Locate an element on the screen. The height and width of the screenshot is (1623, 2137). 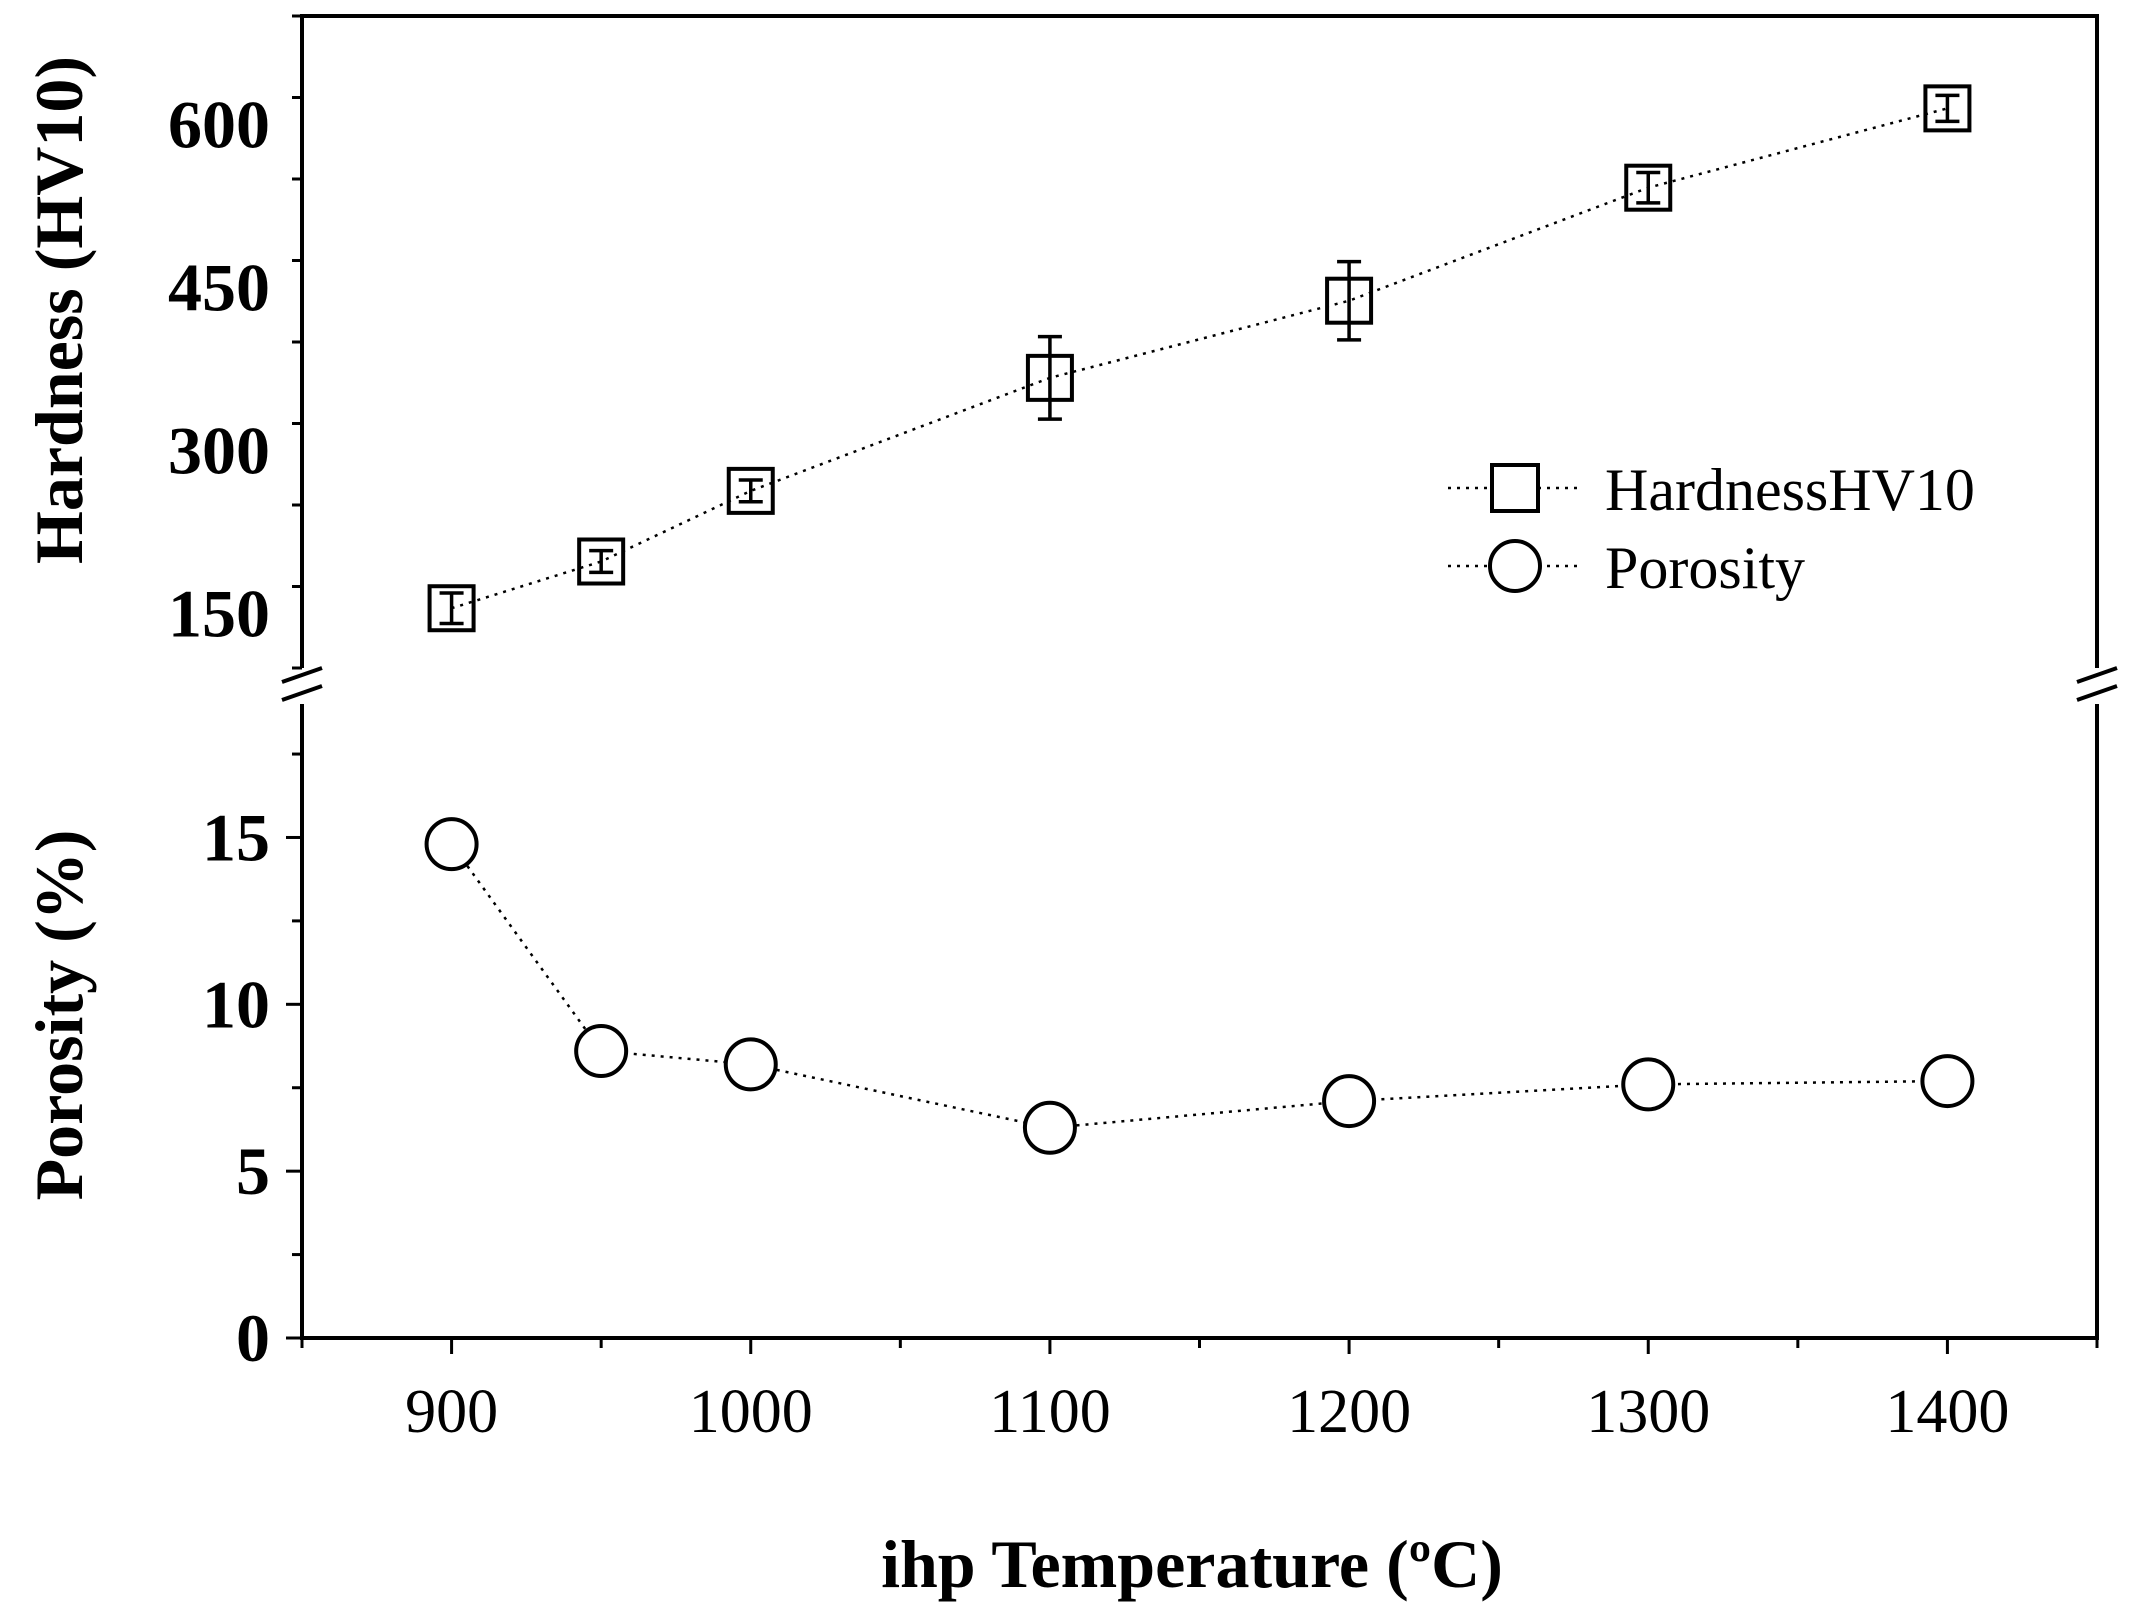
x-tick-label: 1400 is located at coordinates (1947, 1412).